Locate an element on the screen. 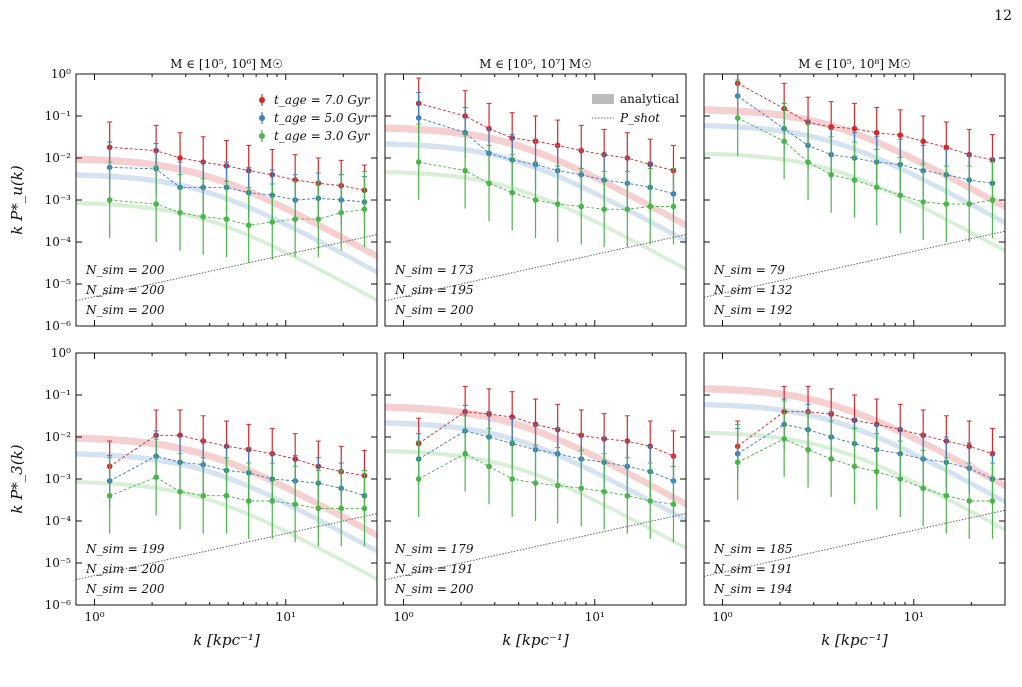 The width and height of the screenshot is (1022, 687). panel: N_sim = 79 N_sim = 132 N_sim = 192 is located at coordinates (854, 200).